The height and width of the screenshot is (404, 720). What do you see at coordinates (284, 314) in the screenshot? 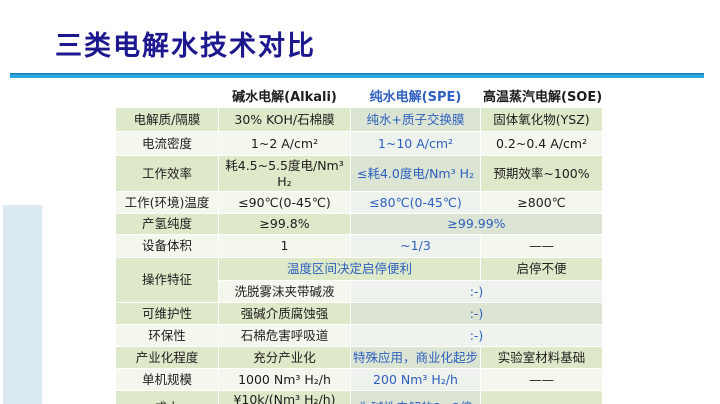
I see `cell-alkali: 强碱介质腐蚀强` at bounding box center [284, 314].